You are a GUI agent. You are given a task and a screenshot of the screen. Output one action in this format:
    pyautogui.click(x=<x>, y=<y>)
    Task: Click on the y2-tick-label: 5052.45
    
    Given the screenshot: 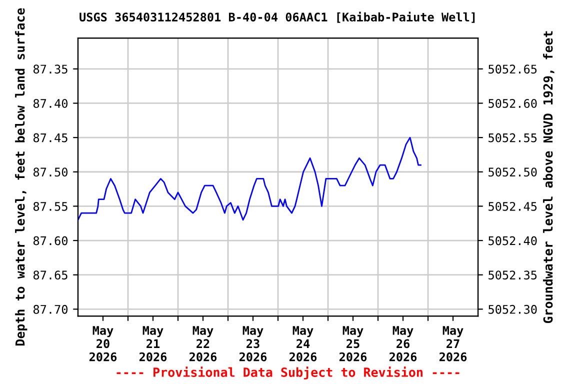 What is the action you would take?
    pyautogui.click(x=512, y=206)
    